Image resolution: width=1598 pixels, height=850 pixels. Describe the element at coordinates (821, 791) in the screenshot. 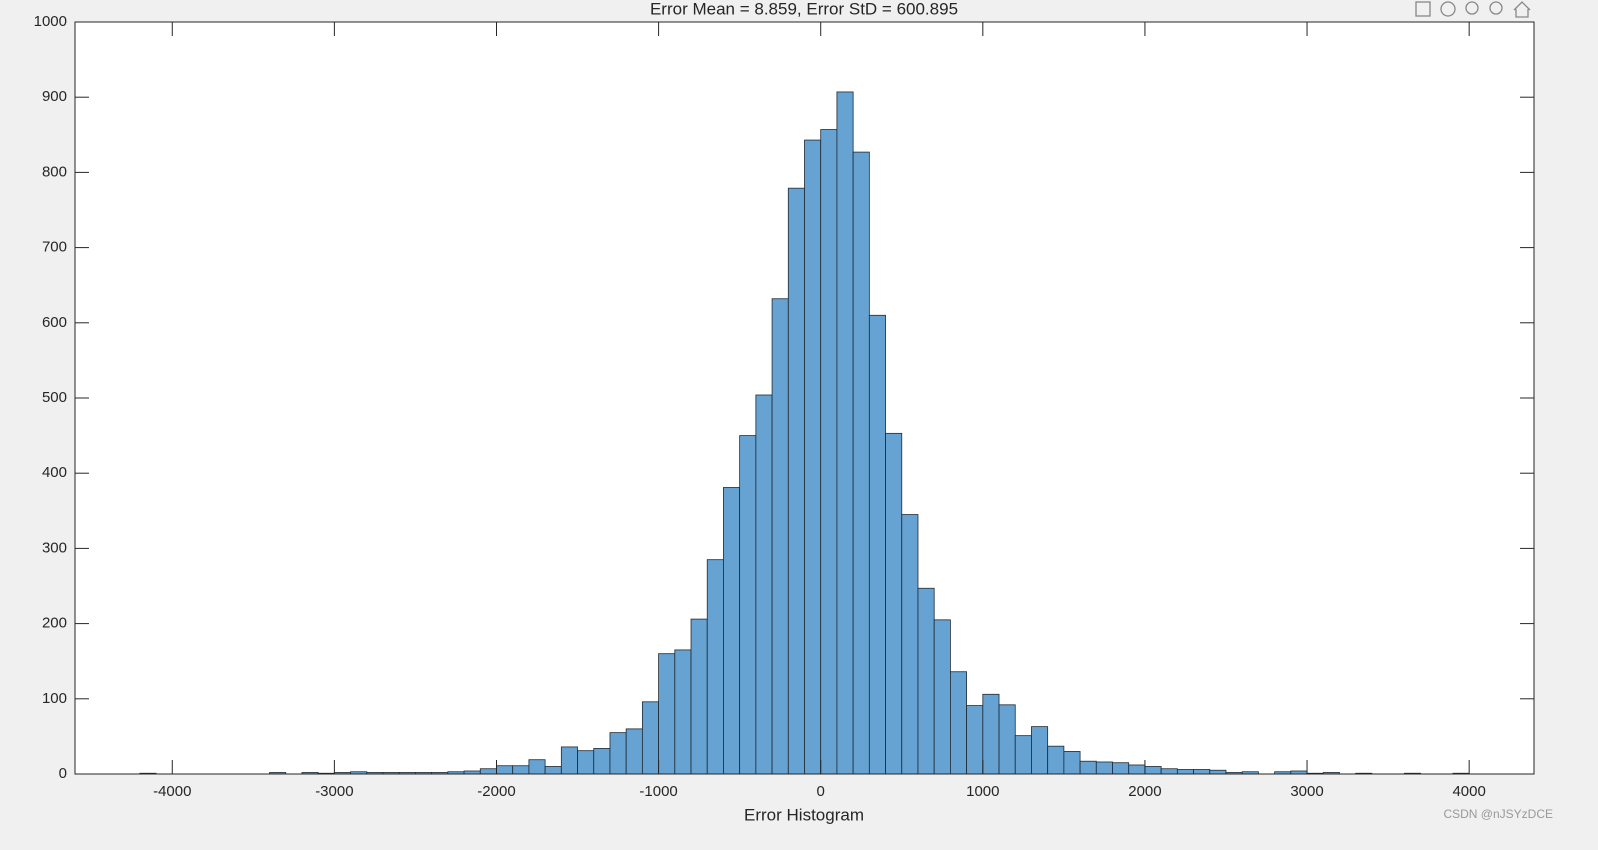

I see `x-tick-label: 0` at that location.